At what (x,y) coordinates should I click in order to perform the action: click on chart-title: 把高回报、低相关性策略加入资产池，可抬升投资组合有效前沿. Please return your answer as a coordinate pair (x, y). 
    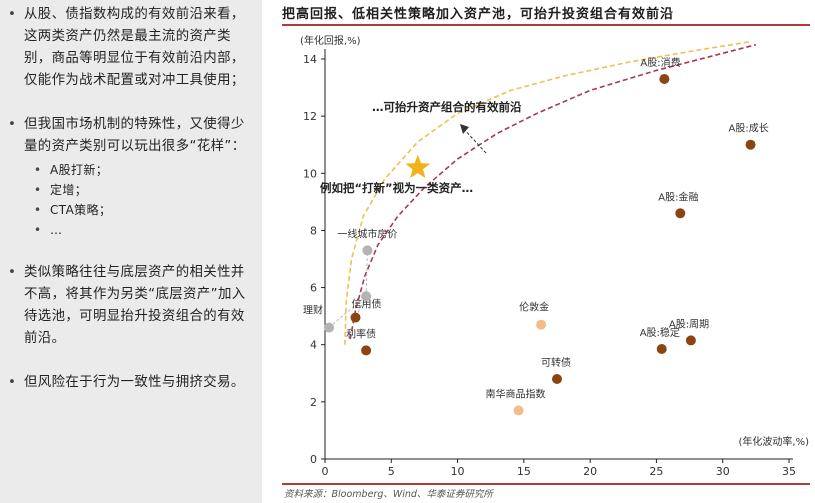
    Looking at the image, I should click on (478, 14).